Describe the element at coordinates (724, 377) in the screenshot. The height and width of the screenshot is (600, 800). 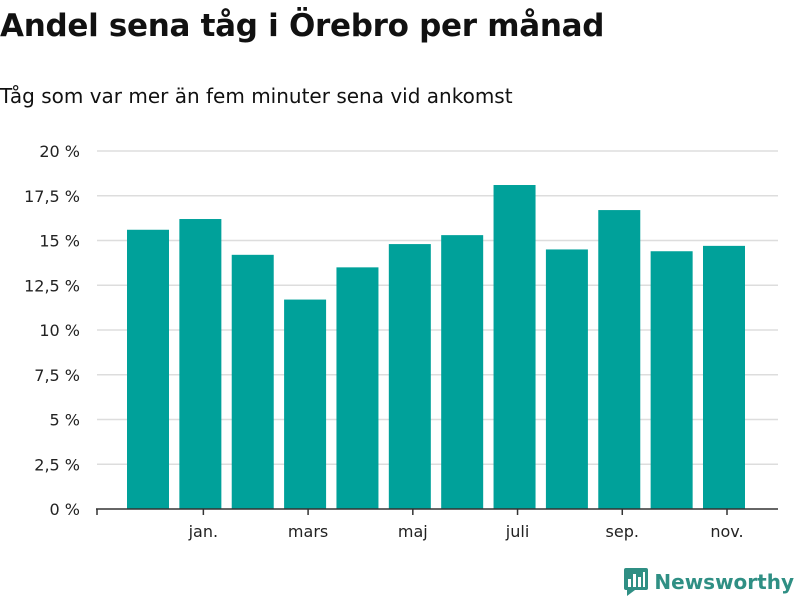
I see `bar-nov` at that location.